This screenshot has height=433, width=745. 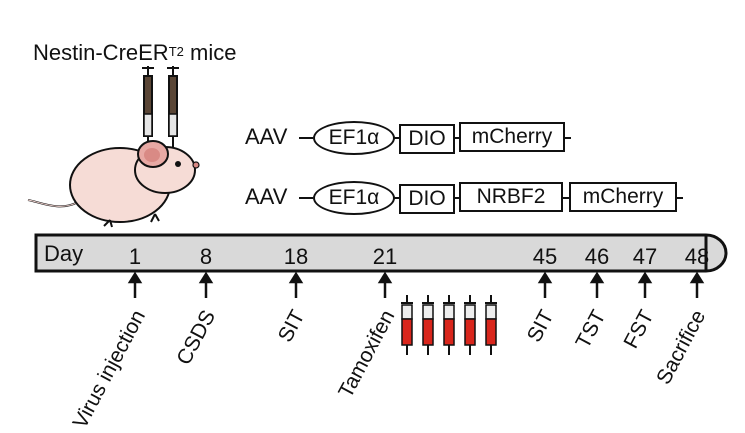 I want to click on event-label: TST, so click(x=591, y=329).